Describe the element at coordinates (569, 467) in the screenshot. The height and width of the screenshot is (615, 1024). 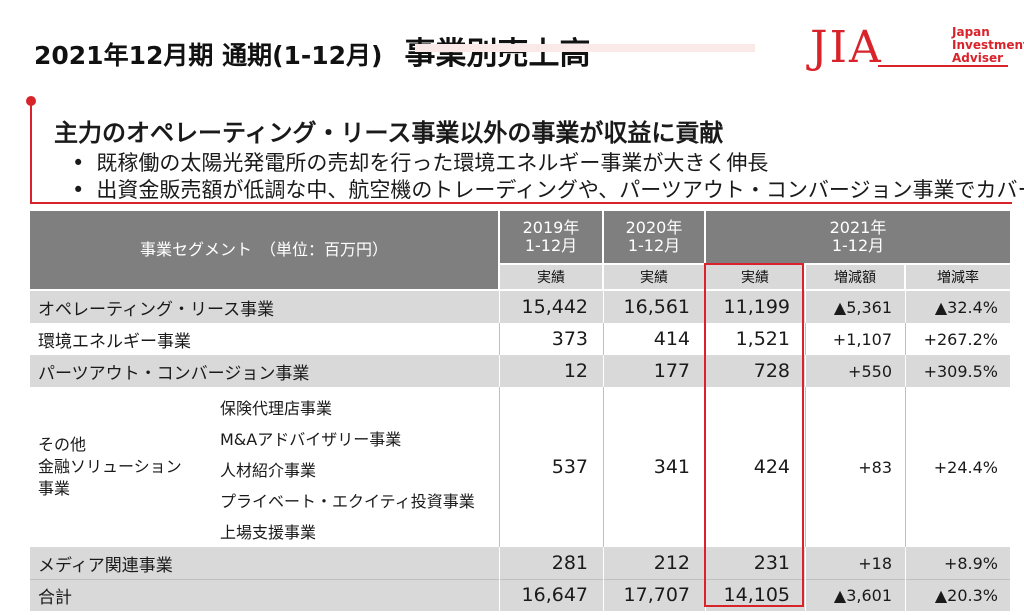
I see `row-financial-2019: 537` at that location.